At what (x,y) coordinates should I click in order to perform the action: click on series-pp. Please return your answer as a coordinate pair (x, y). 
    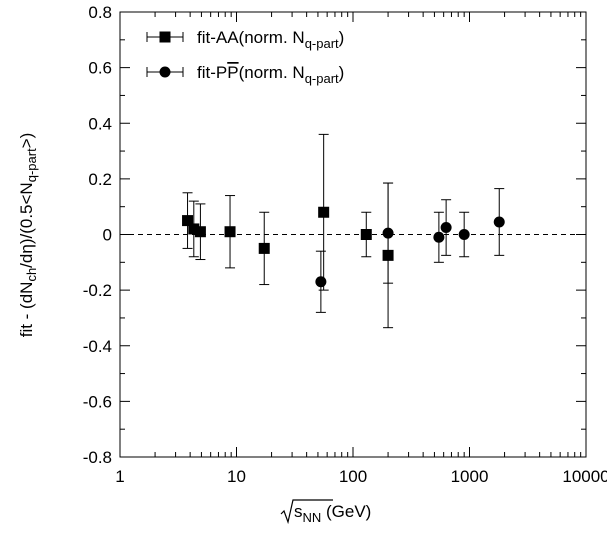
    Looking at the image, I should click on (410, 247).